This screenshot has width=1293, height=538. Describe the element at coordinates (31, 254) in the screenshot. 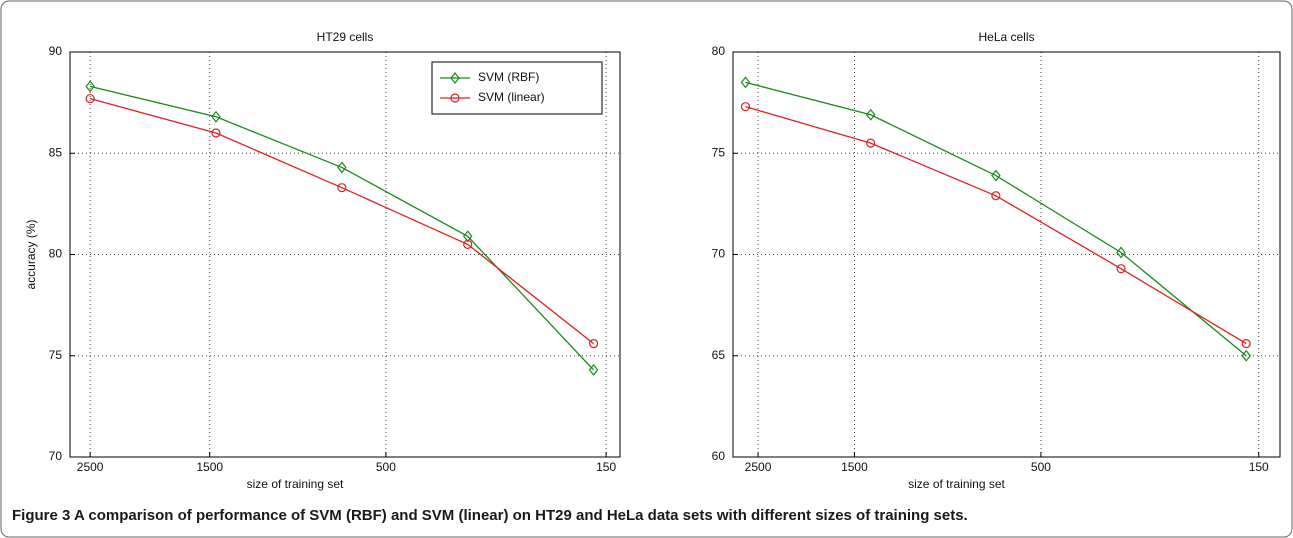

I see `y-axis-label: accuracy (%)` at that location.